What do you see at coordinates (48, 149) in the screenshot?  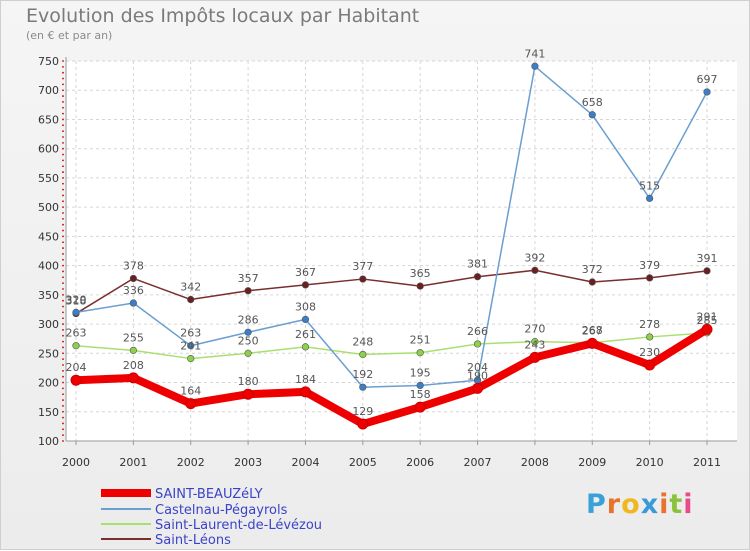 I see `y-tick-label: 600` at bounding box center [48, 149].